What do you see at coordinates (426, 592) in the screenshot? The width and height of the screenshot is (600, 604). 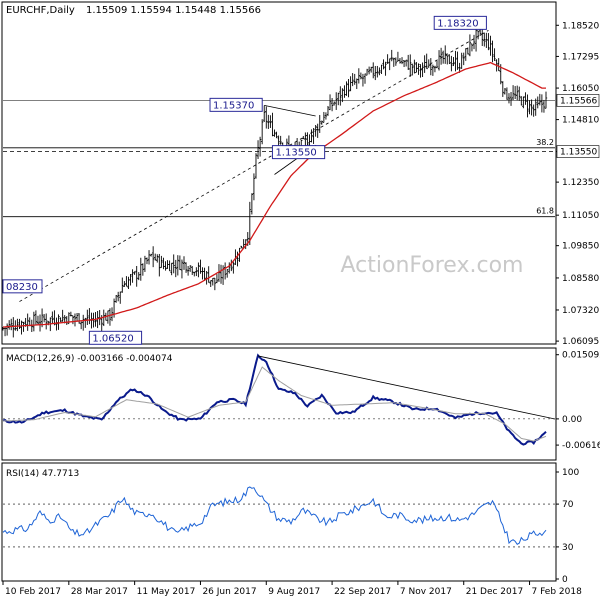 I see `date-axis-label: 7 Nov 2017` at bounding box center [426, 592].